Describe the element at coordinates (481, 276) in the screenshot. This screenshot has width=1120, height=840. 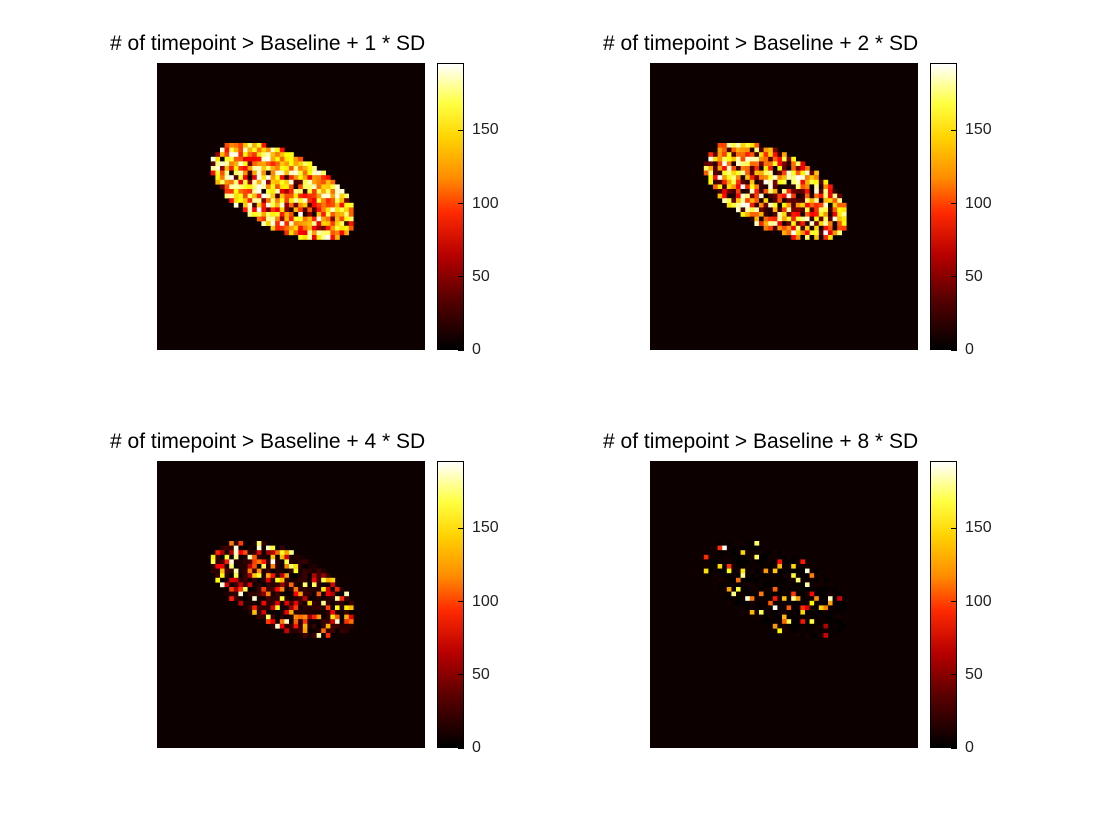
I see `colorbar-tick-label: 50` at that location.